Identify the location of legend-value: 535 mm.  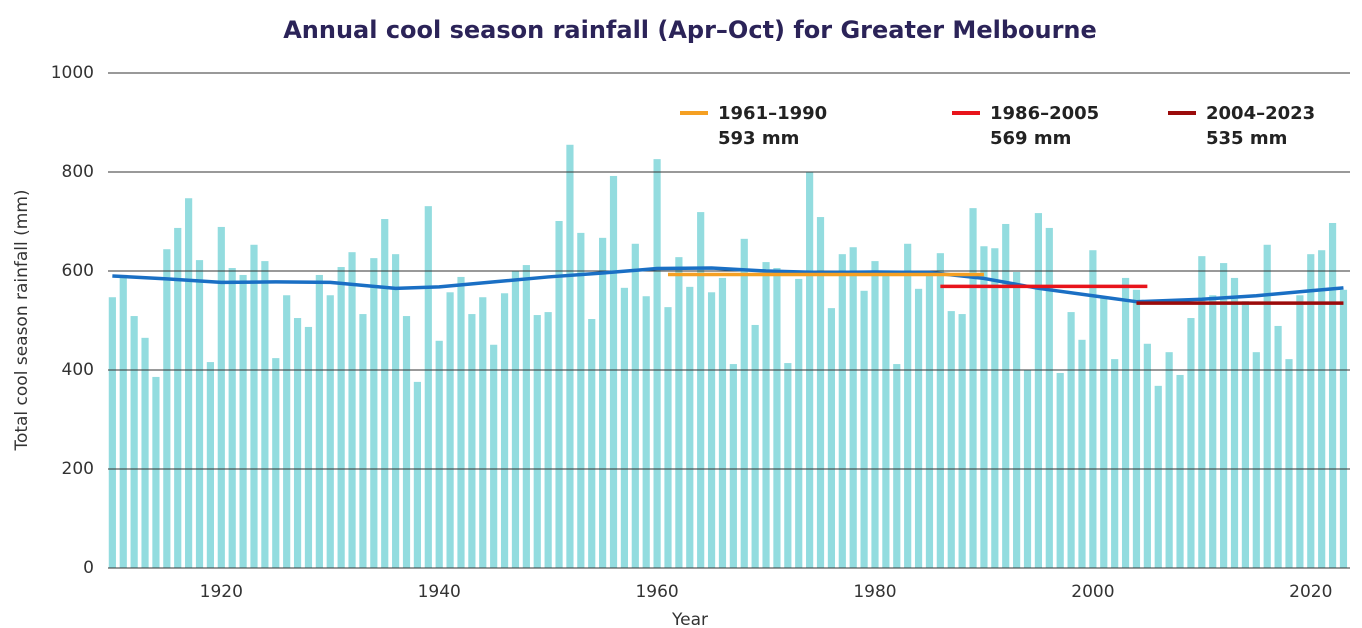
(1246, 138).